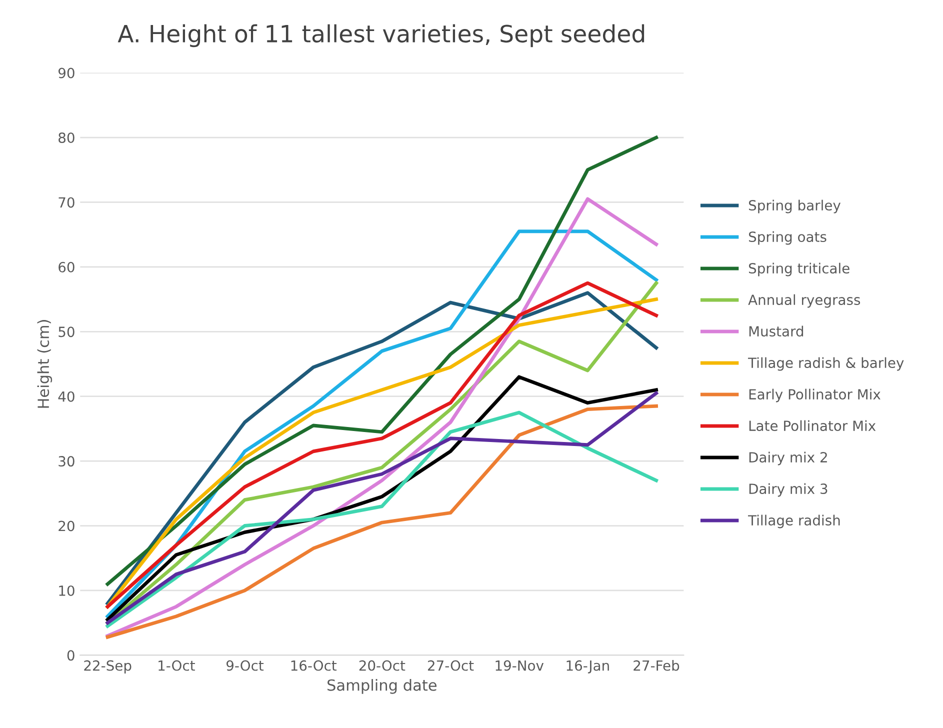 This screenshot has height=728, width=943. What do you see at coordinates (44, 364) in the screenshot?
I see `y-axis-title: Height (cm)` at bounding box center [44, 364].